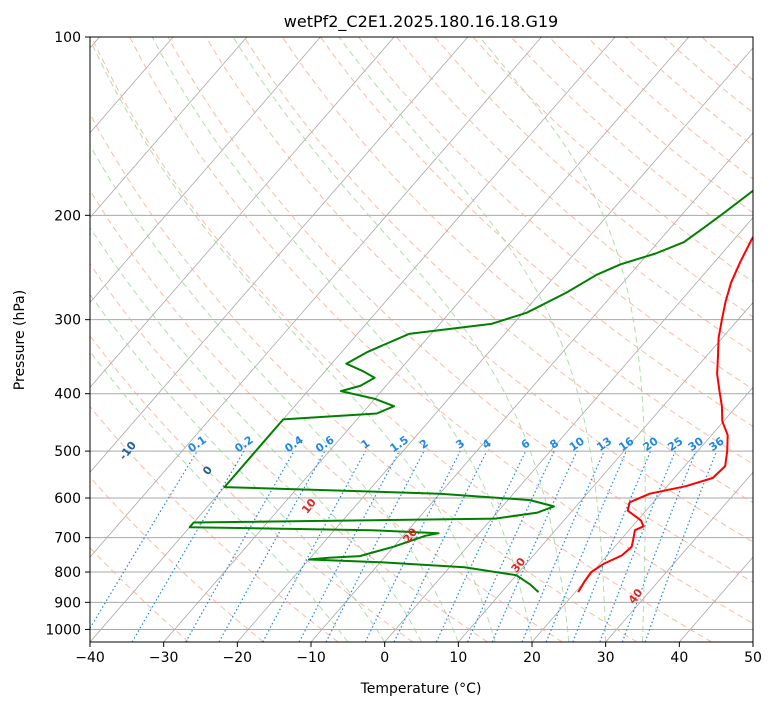 The image size is (775, 708). What do you see at coordinates (294, 444) in the screenshot?
I see `mixing-ratio-label: 0.4` at bounding box center [294, 444].